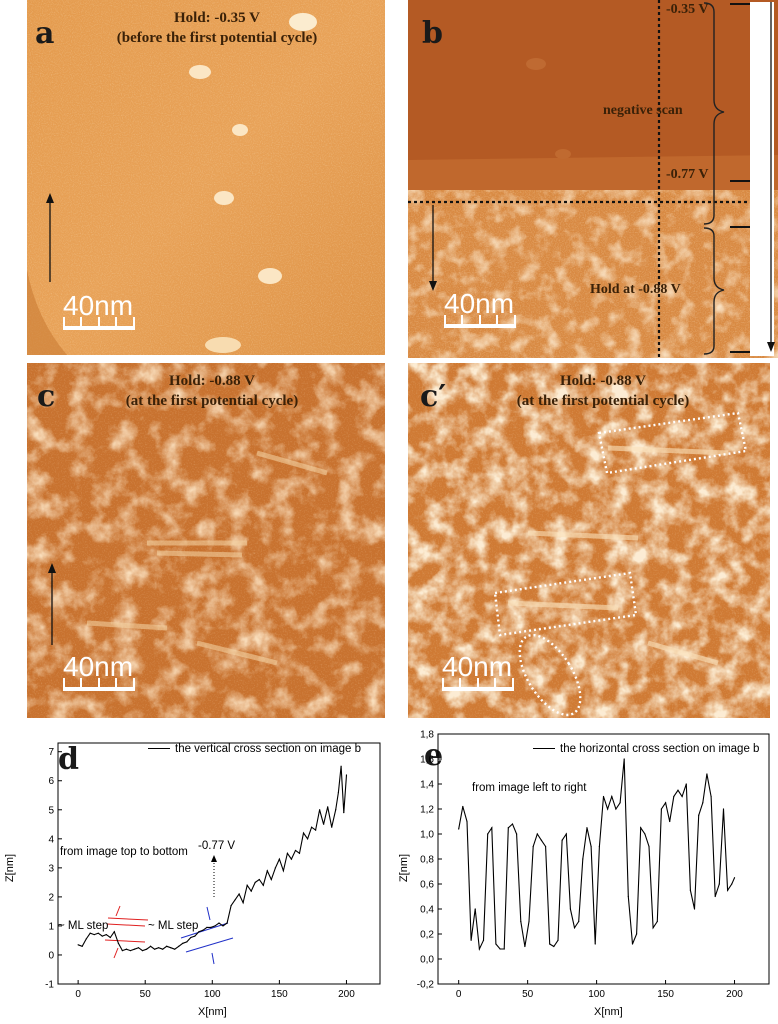 This screenshot has height=1024, width=778. What do you see at coordinates (404, 868) in the screenshot?
I see `chart-e-ylabel: Z[nm]` at bounding box center [404, 868].